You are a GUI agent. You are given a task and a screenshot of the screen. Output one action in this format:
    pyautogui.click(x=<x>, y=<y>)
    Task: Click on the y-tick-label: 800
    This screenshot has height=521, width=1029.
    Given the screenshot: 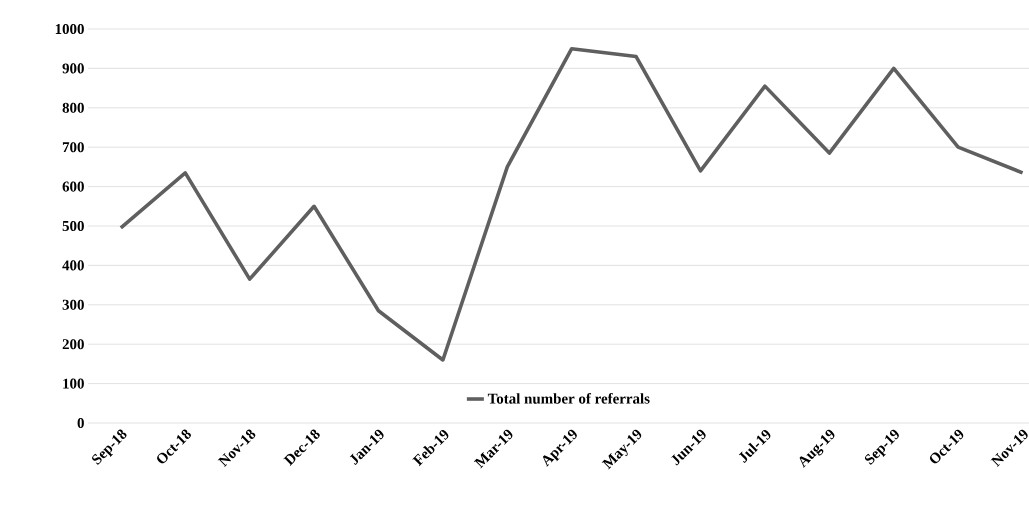 What is the action you would take?
    pyautogui.click(x=73, y=107)
    